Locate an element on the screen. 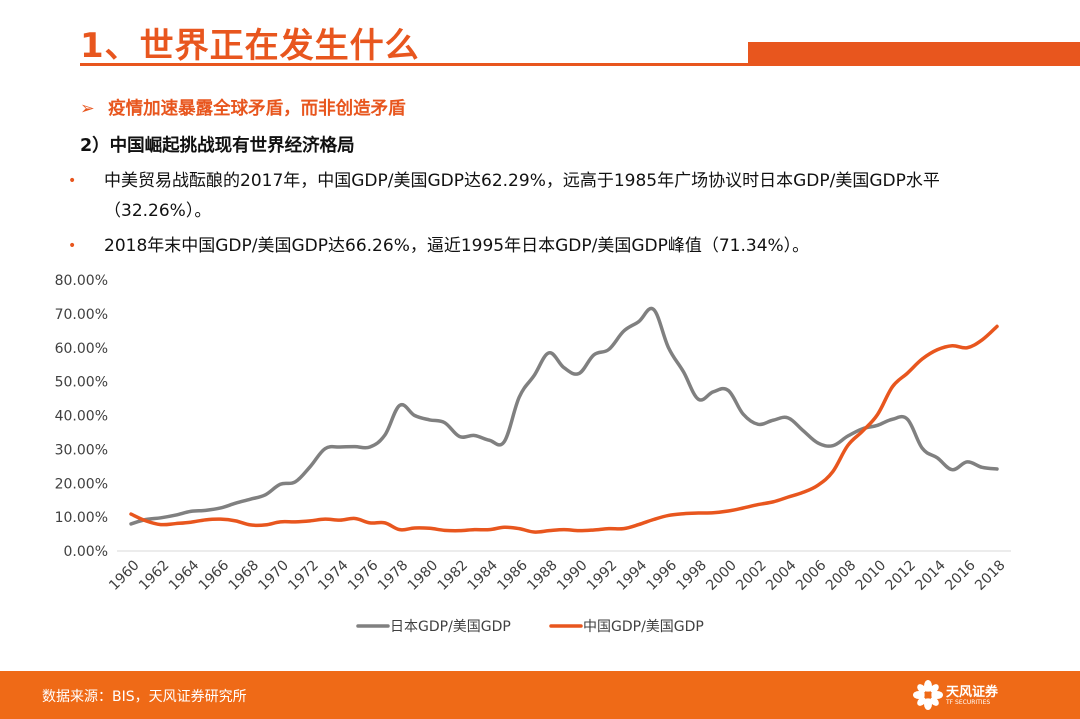 Image resolution: width=1080 pixels, height=719 pixels. headline: ➢ 疫情加速暴露全球矛盾，而非创造矛盾 is located at coordinates (243, 107).